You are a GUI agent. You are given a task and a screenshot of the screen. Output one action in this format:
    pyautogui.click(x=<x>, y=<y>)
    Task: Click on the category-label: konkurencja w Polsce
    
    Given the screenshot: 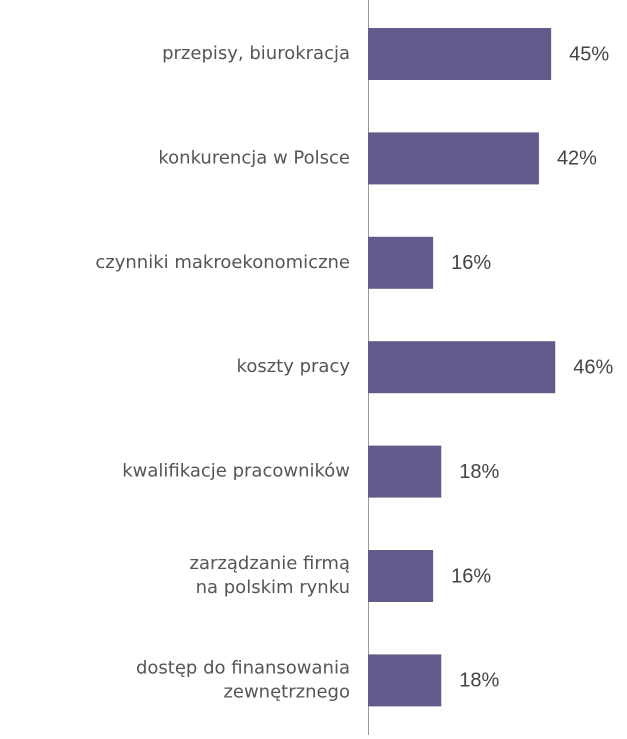 What is the action you would take?
    pyautogui.click(x=254, y=157)
    